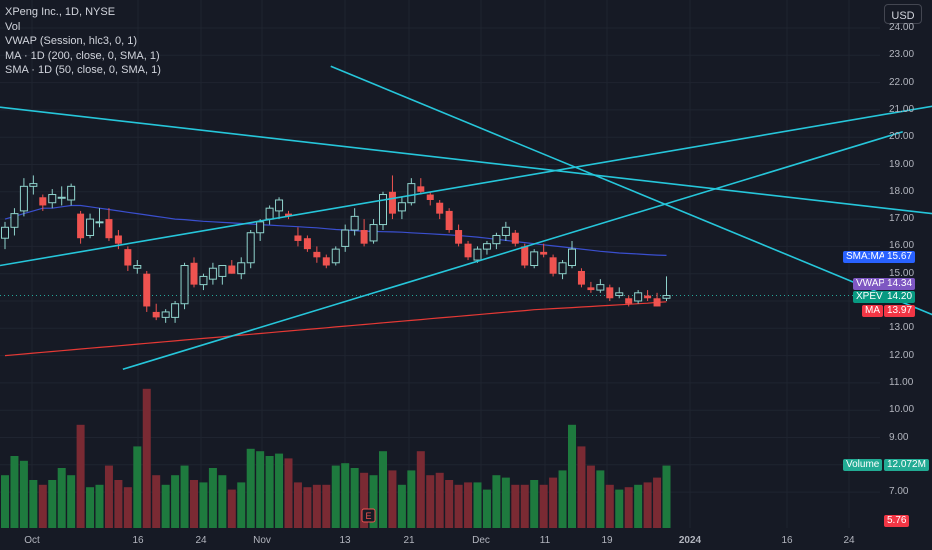 Image resolution: width=932 pixels, height=550 pixels. Describe the element at coordinates (872, 310) in the screenshot. I see `ma-tag-label: MA` at that location.